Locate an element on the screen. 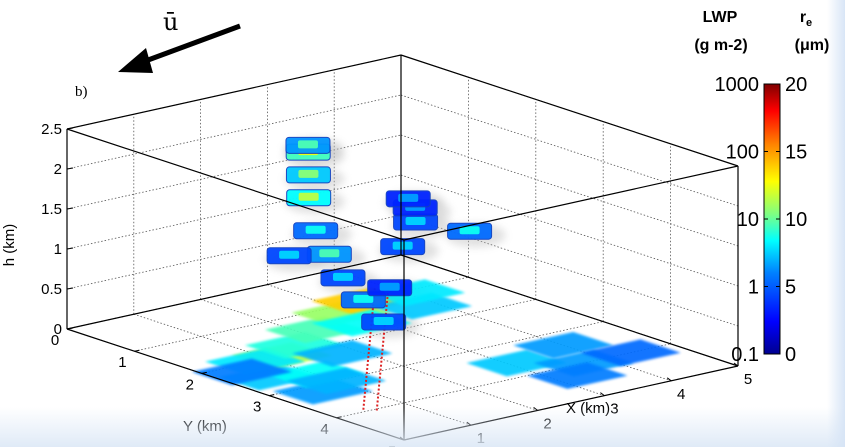 The height and width of the screenshot is (447, 845). y-tick-label: 0 is located at coordinates (55, 340).